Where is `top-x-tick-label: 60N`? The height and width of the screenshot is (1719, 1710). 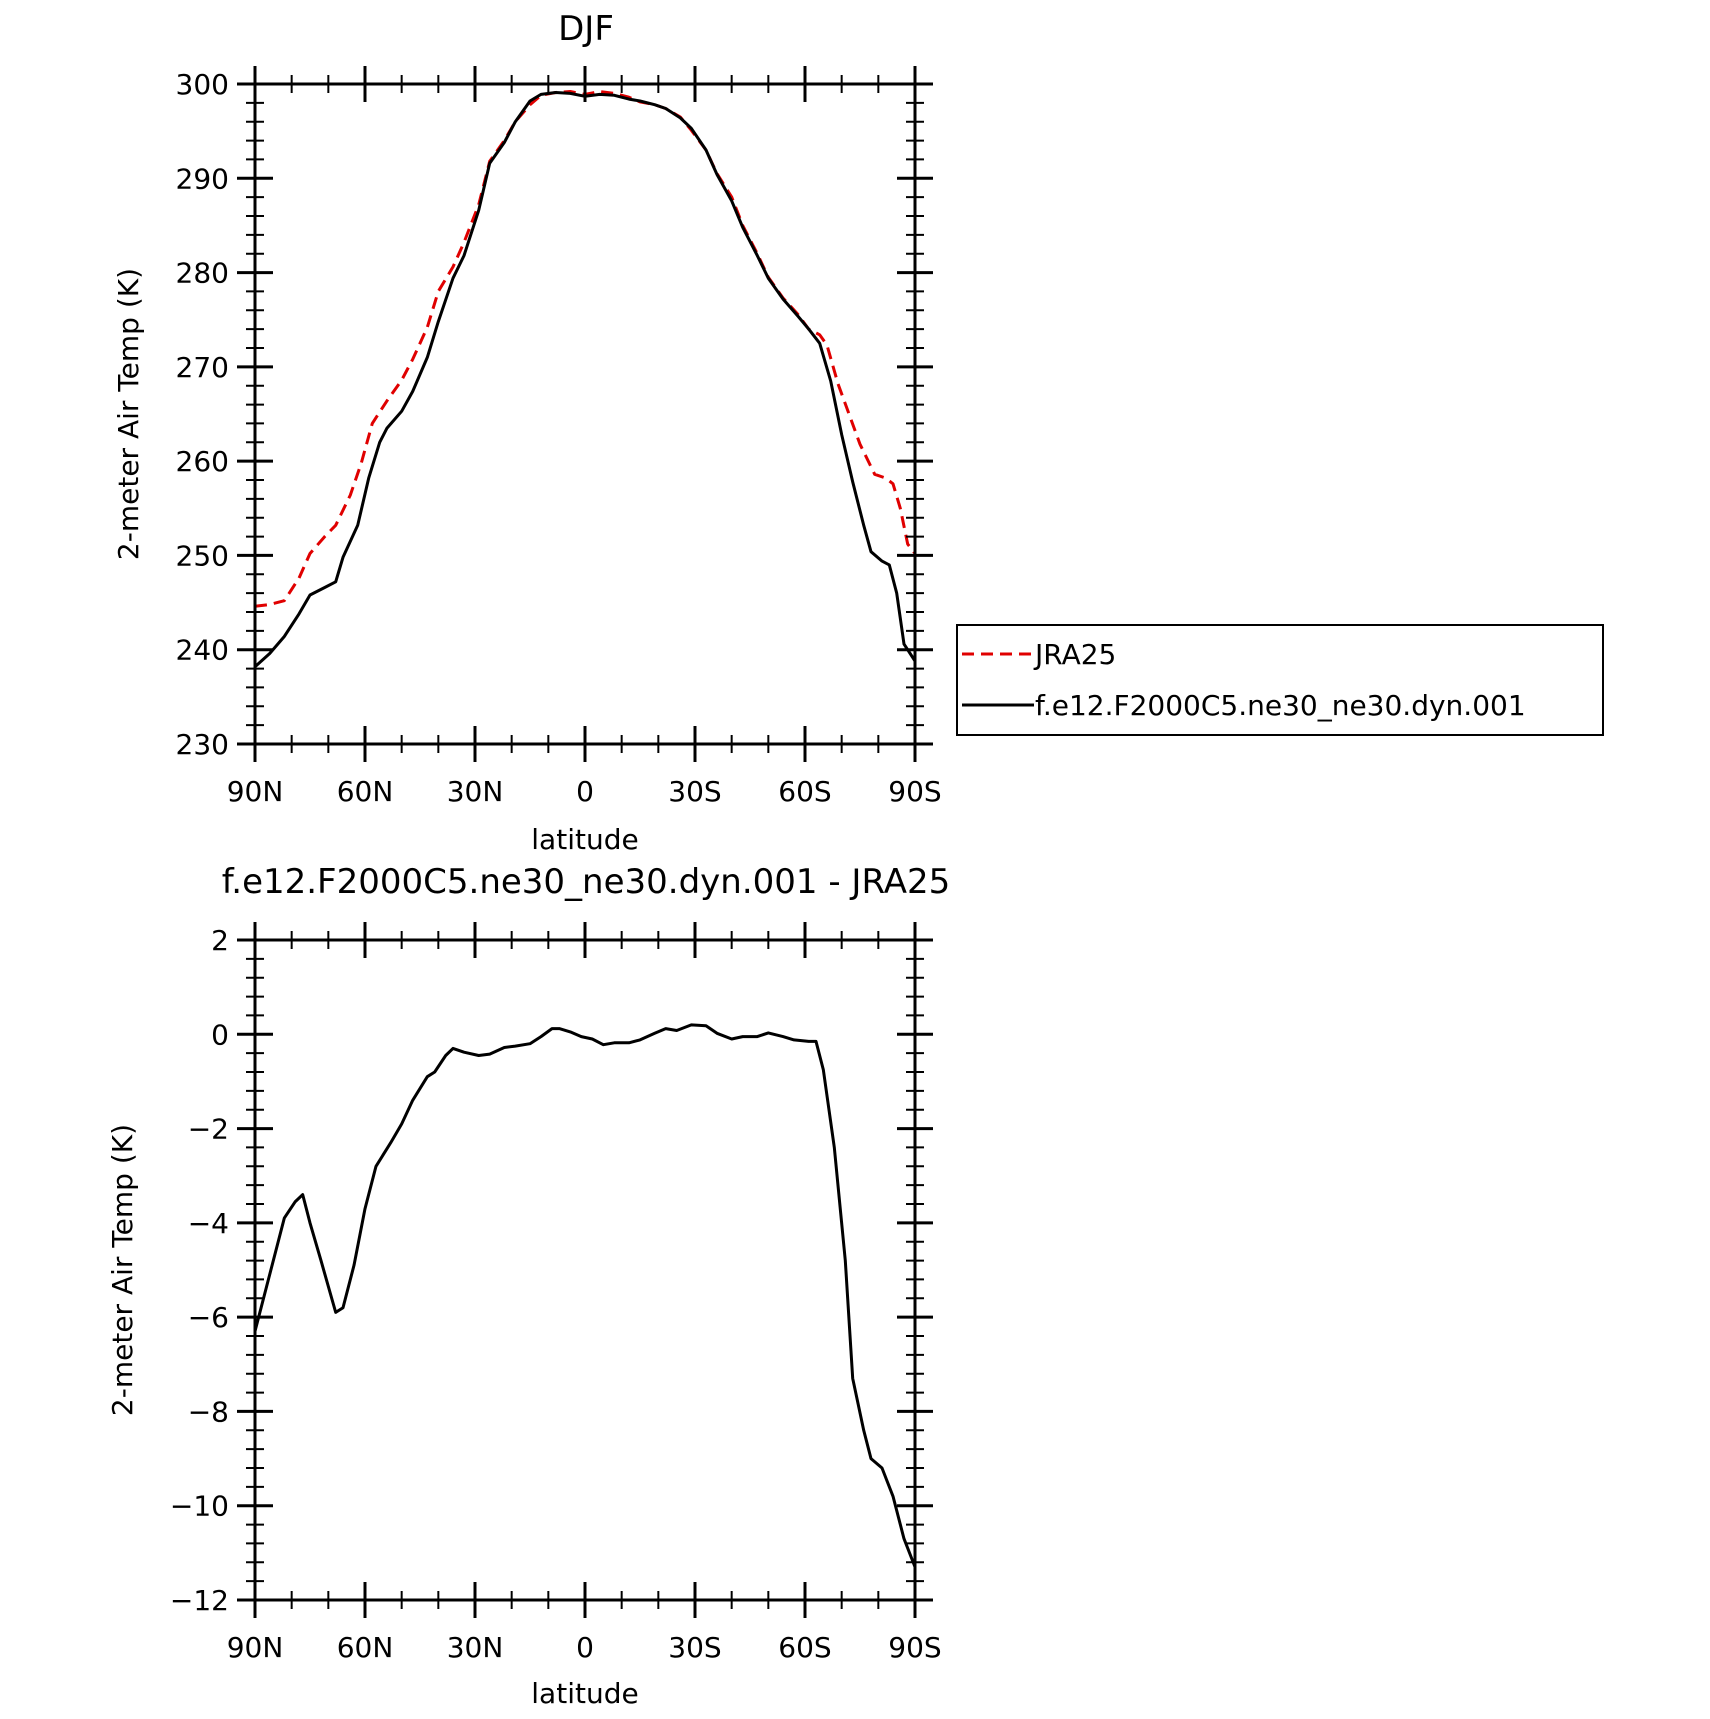
top-x-tick-label: 60N is located at coordinates (365, 791).